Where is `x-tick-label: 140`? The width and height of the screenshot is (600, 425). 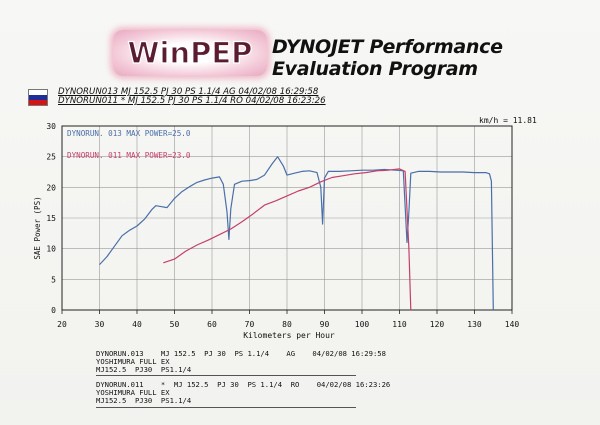
x-tick-label: 140 is located at coordinates (512, 324).